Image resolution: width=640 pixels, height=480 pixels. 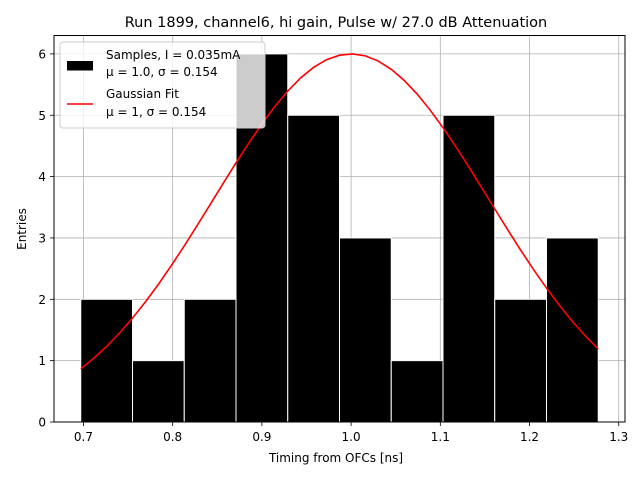 What do you see at coordinates (335, 458) in the screenshot?
I see `x-axis-label: Timing from OFCs [ns]` at bounding box center [335, 458].